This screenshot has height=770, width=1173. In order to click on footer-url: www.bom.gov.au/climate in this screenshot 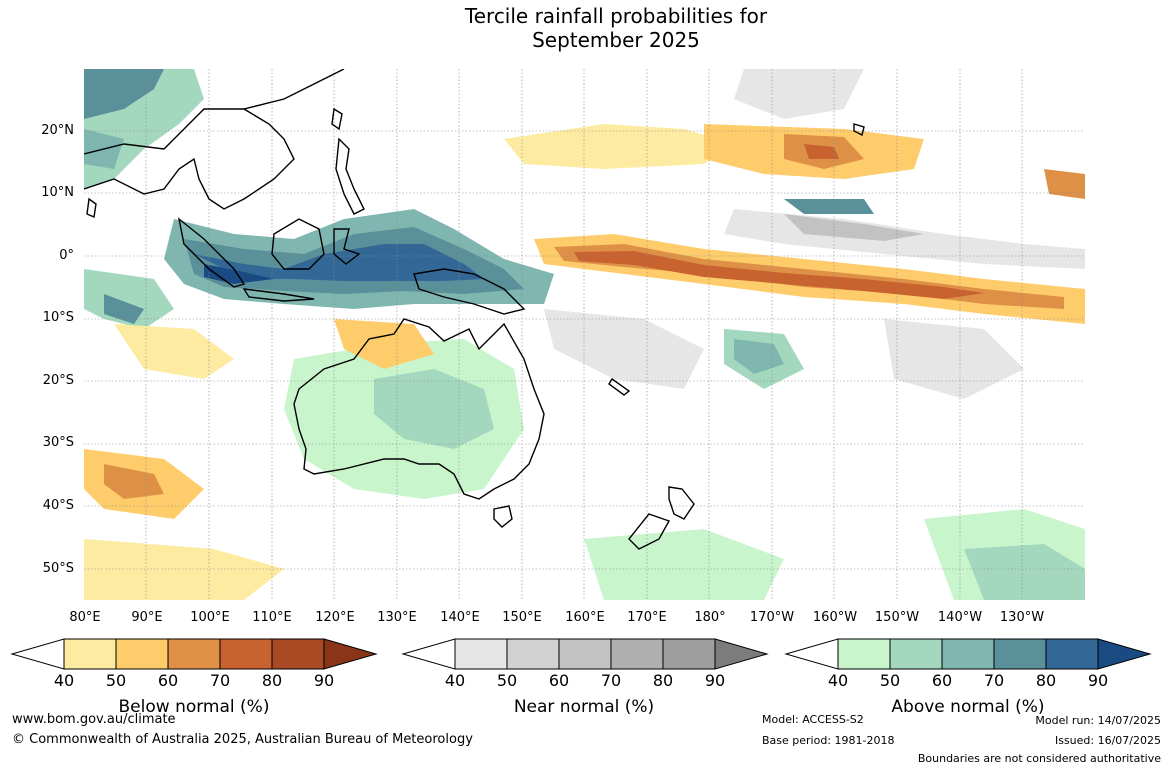, I will do `click(94, 719)`.